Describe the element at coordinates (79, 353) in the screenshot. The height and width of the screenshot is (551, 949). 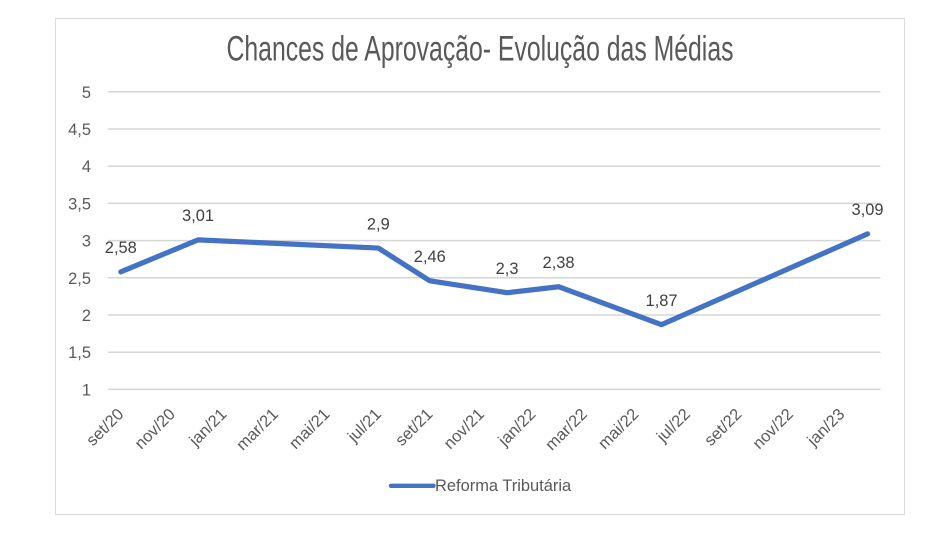
I see `svg-text: 1,5` at that location.